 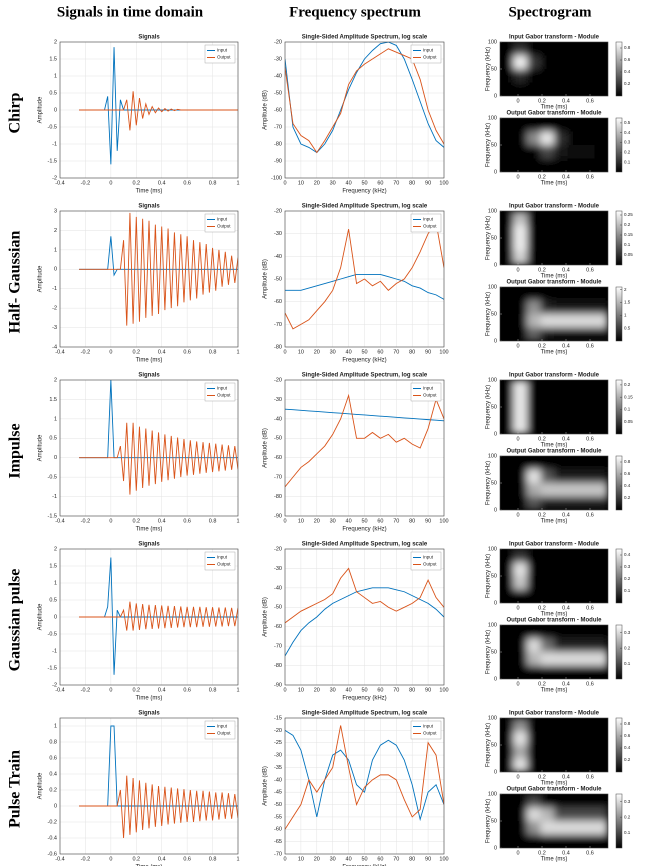 I want to click on y-tick-label: -70, so click(x=278, y=478).